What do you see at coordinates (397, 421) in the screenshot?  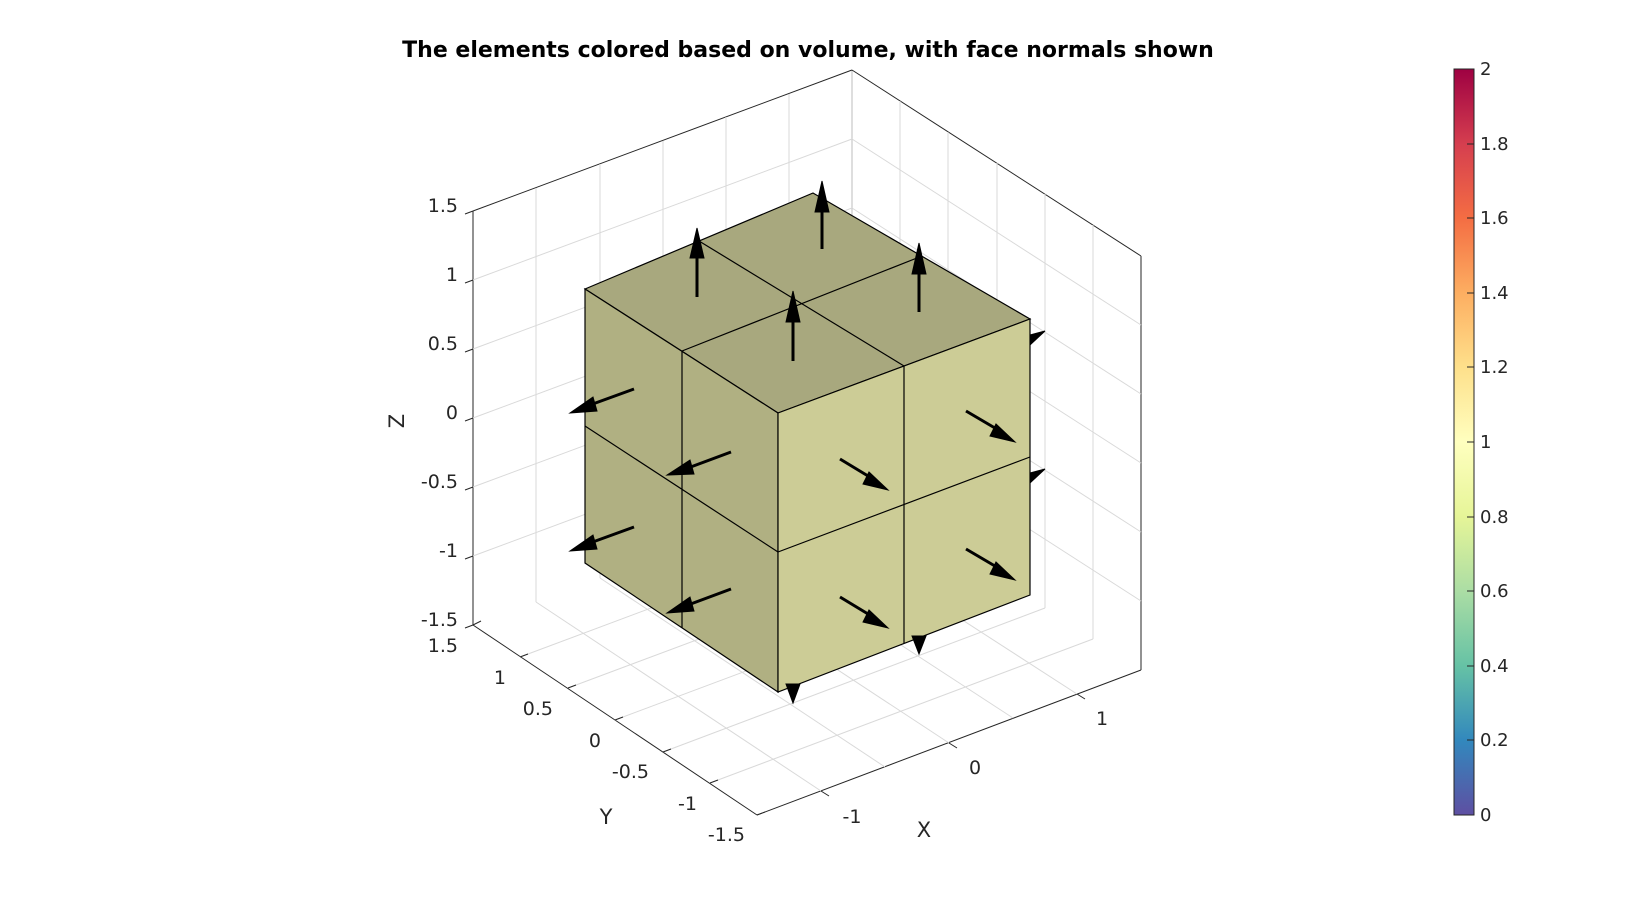 I see `z-axis-label: Z` at bounding box center [397, 421].